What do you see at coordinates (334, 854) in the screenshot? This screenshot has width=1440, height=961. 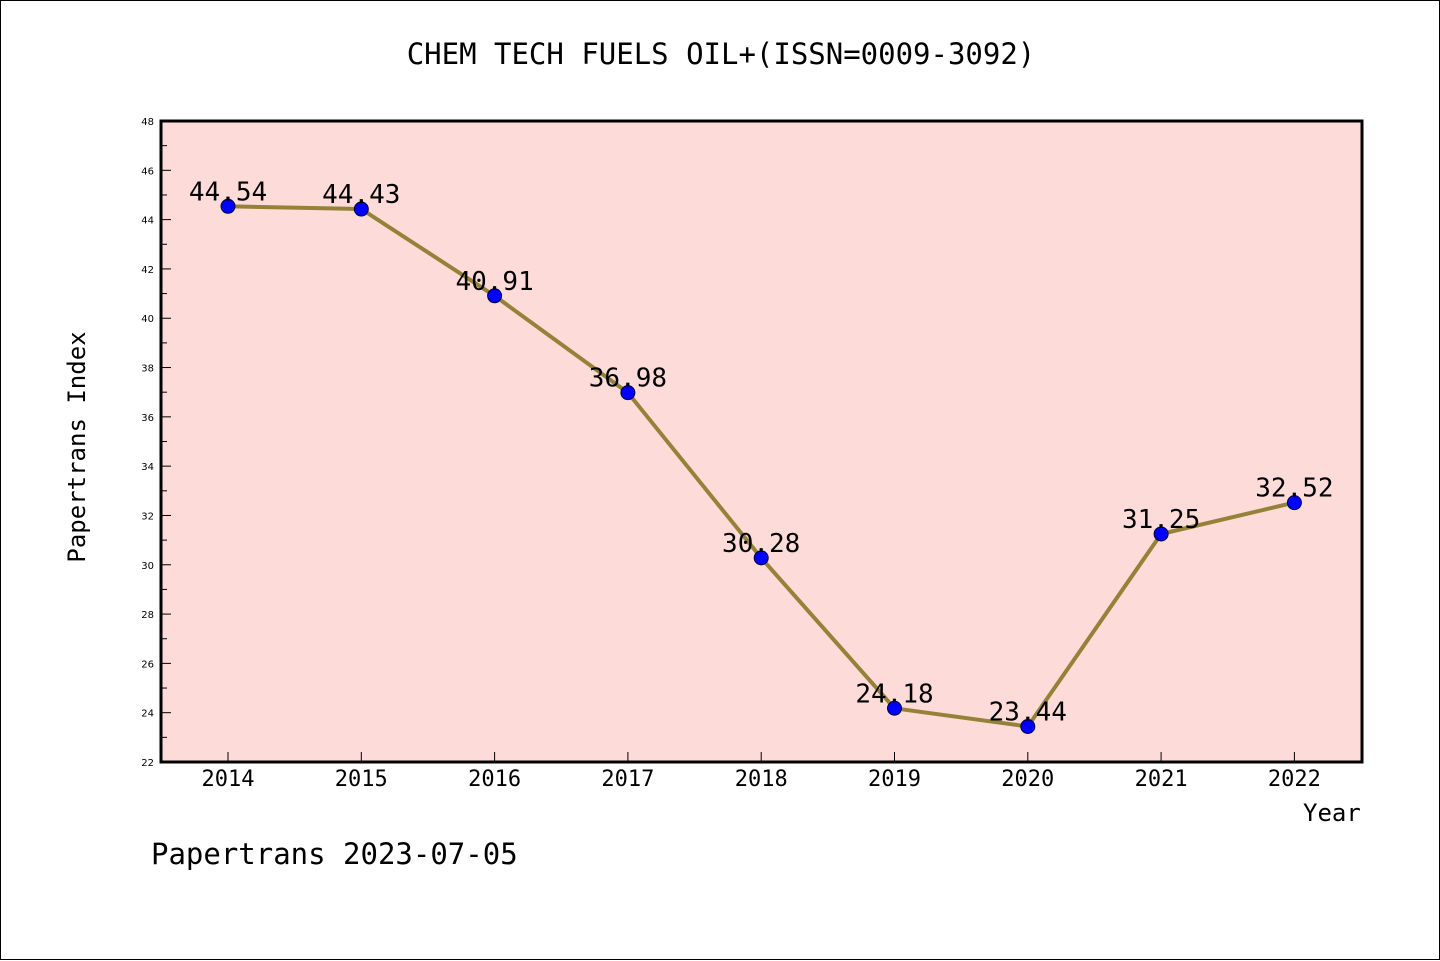 I see `footer-note: Papertrans 2023-07-05` at bounding box center [334, 854].